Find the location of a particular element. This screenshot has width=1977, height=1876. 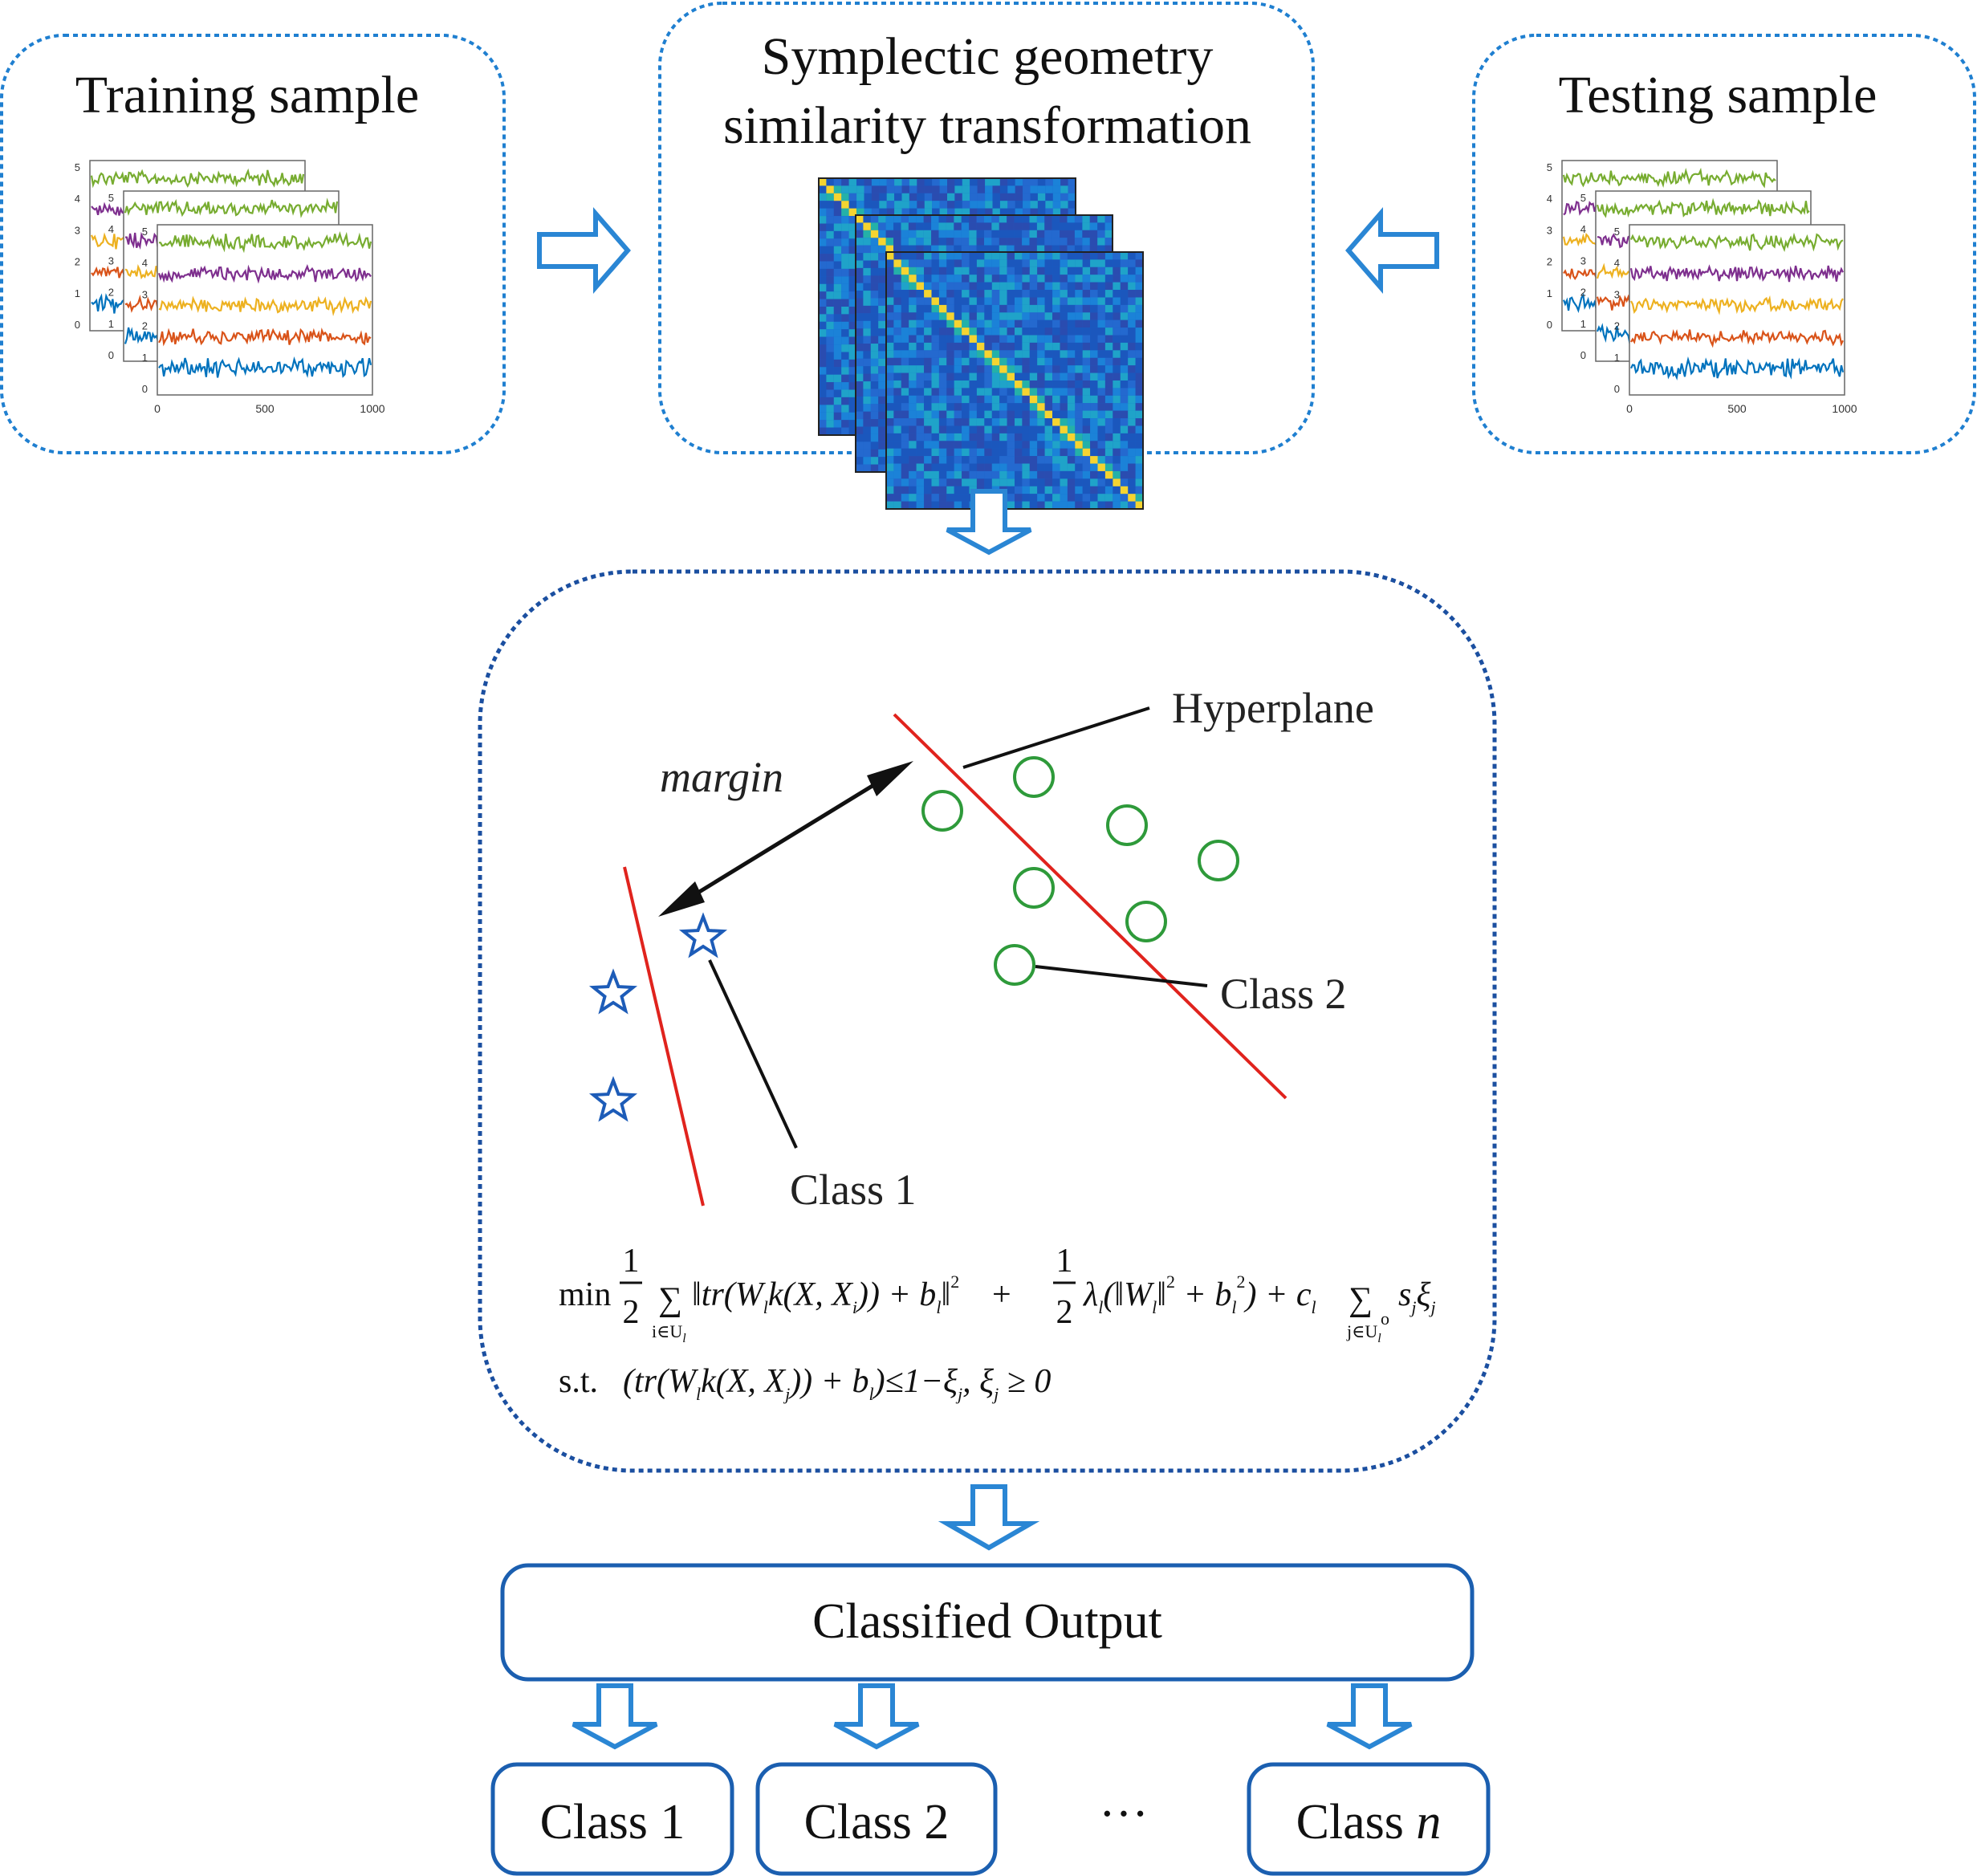

similarity-matrix-stack is located at coordinates (981, 343).